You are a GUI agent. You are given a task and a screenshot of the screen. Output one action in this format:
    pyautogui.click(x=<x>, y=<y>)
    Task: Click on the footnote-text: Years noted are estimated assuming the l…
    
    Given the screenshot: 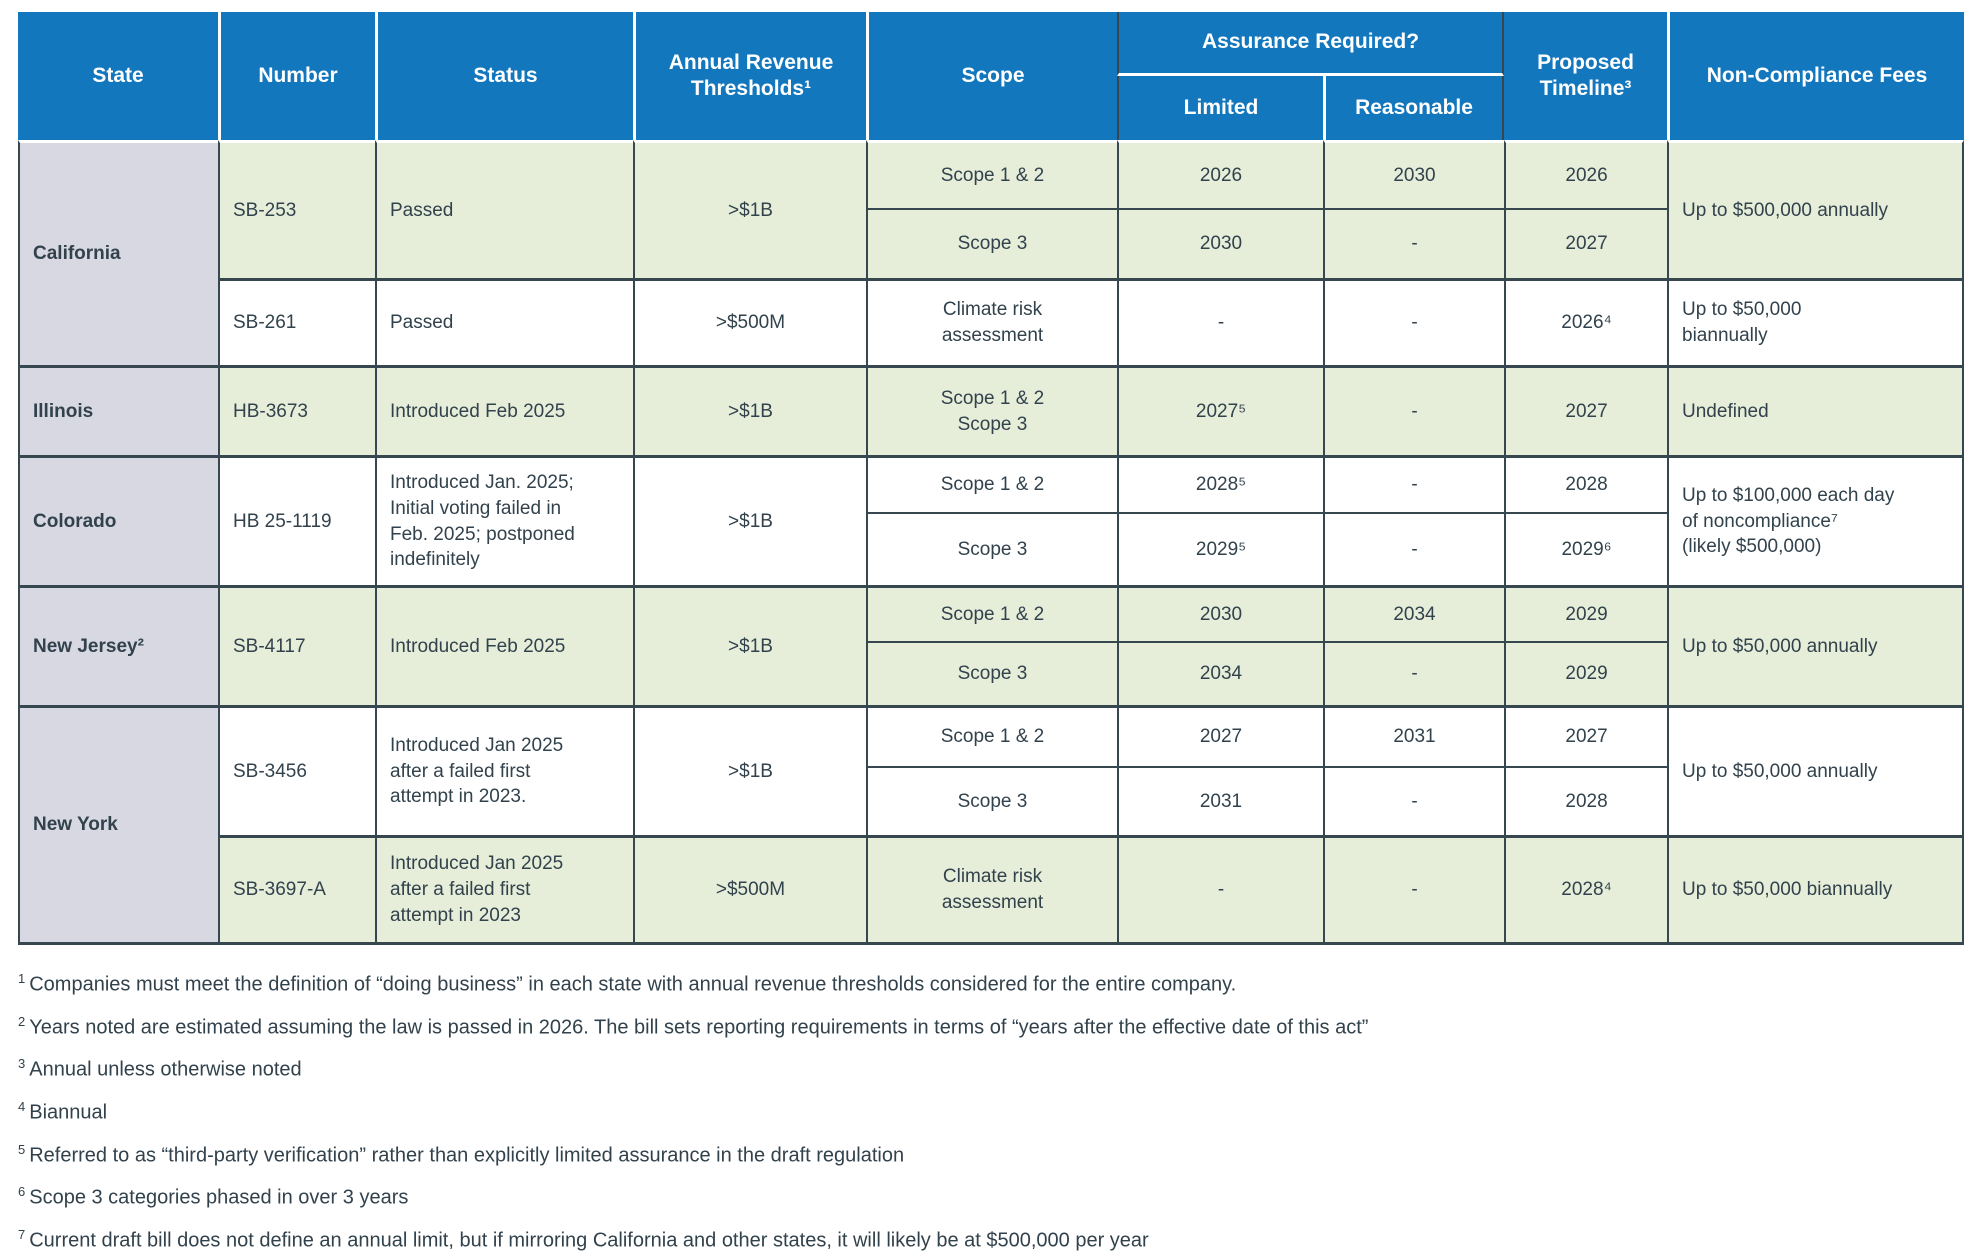 What is the action you would take?
    pyautogui.click(x=699, y=1027)
    